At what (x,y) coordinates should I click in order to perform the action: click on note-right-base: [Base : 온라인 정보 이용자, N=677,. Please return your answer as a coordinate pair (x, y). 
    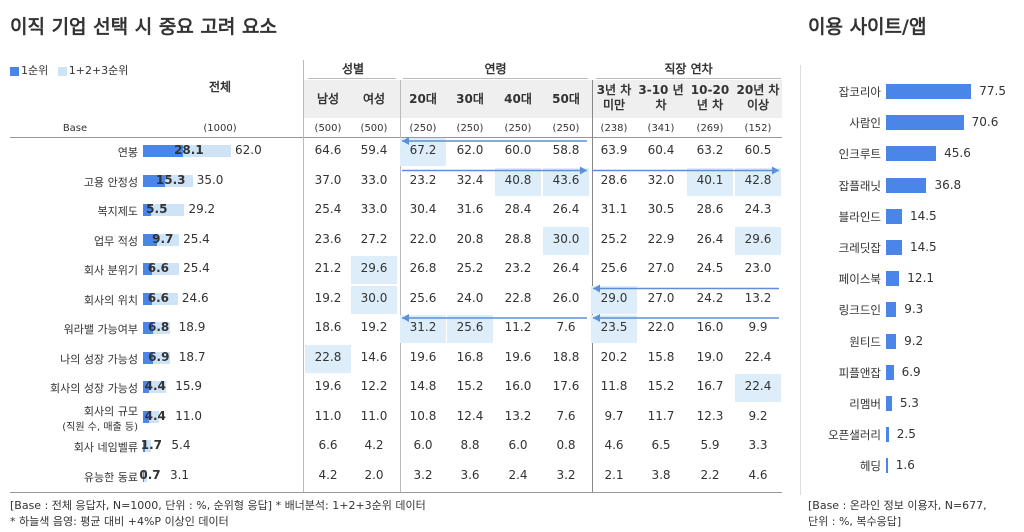
    Looking at the image, I should click on (897, 505).